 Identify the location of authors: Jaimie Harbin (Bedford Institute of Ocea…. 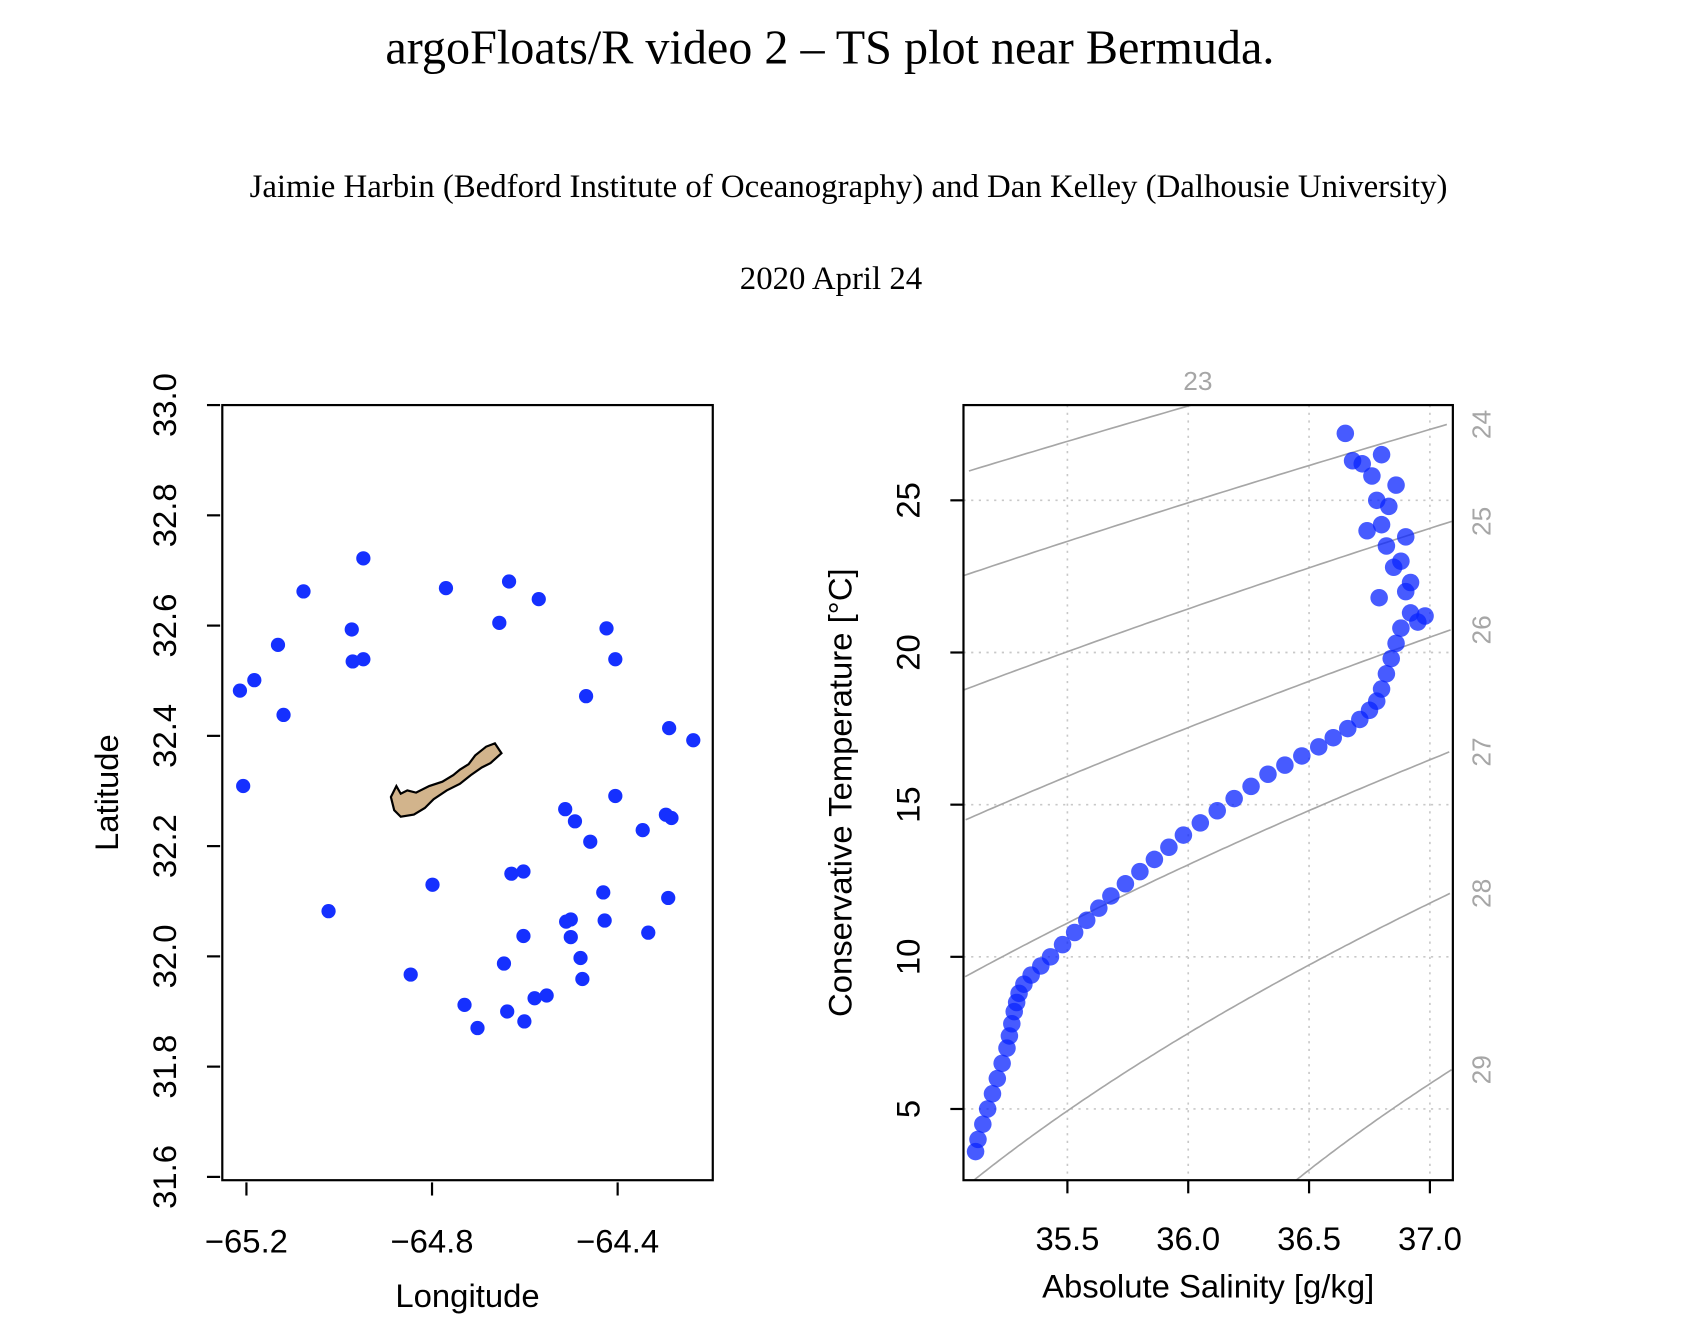
(849, 187).